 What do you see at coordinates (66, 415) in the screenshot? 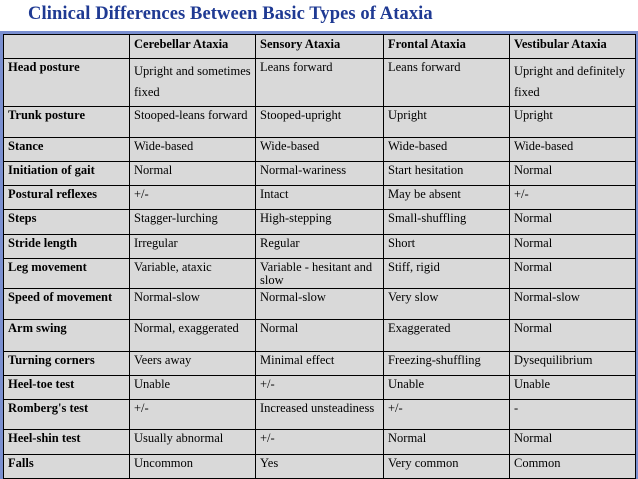
I see `row-label: Romberg's test` at bounding box center [66, 415].